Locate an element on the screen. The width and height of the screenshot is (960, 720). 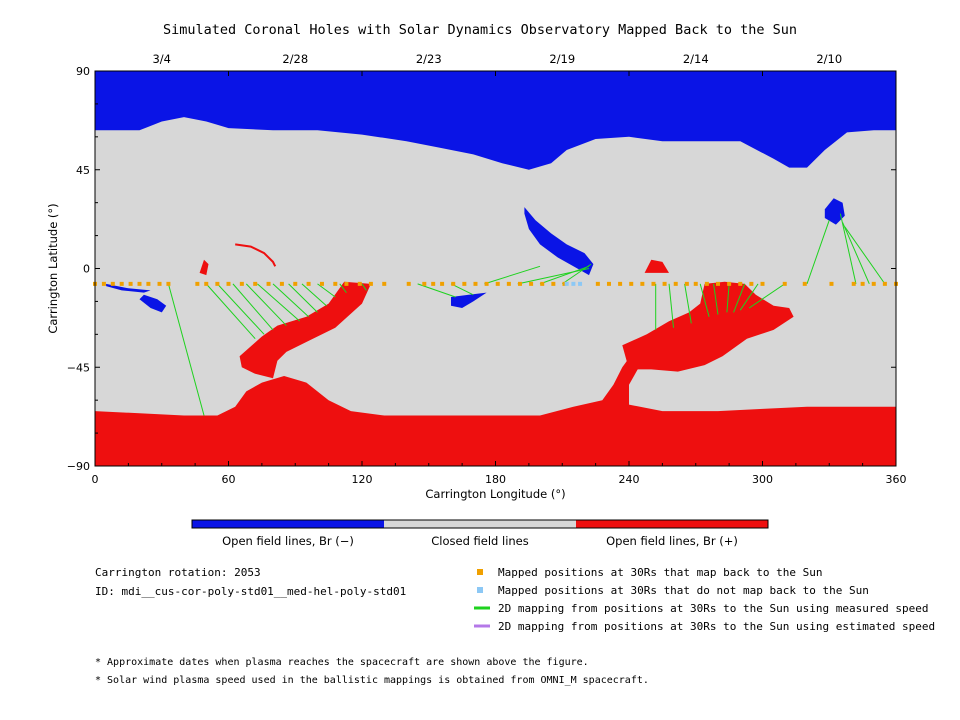
colorbar-open-positive is located at coordinates (672, 524).